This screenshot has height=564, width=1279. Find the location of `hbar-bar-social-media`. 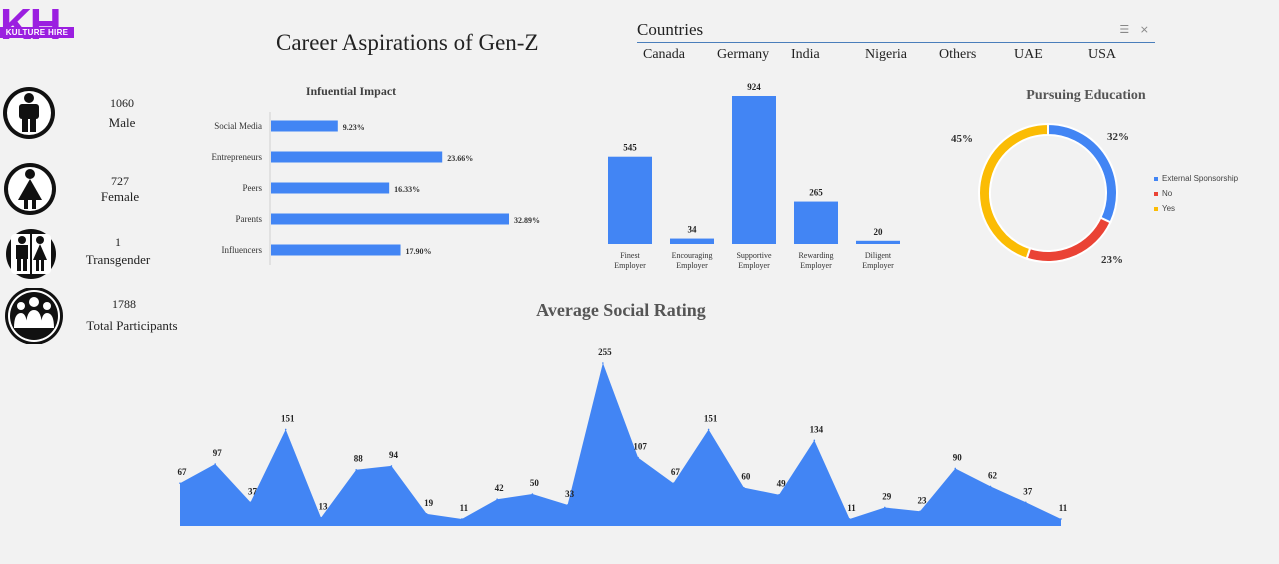

hbar-bar-social-media is located at coordinates (304, 126).